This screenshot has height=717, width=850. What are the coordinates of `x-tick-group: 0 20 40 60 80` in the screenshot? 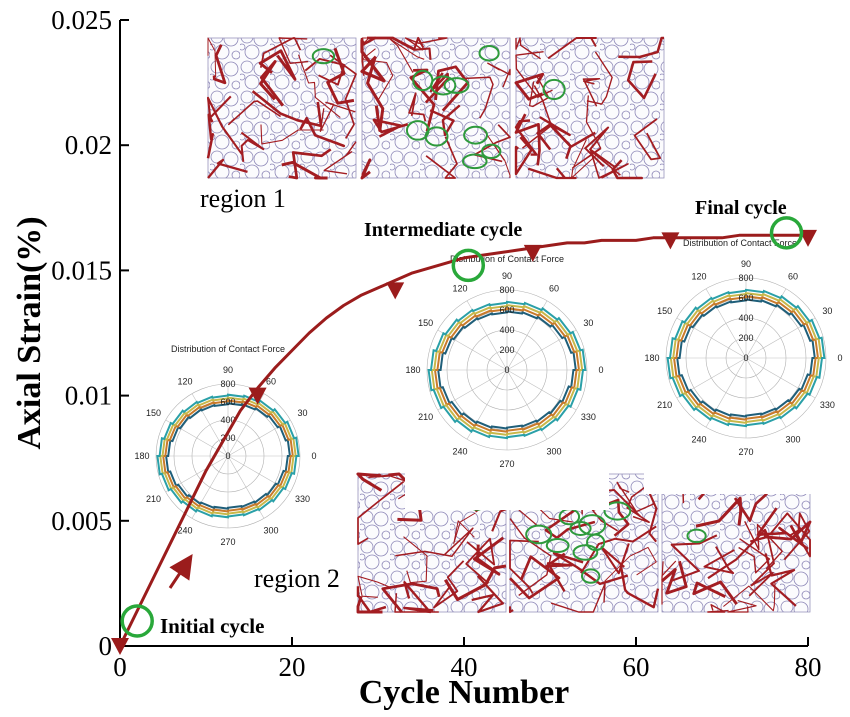 It's located at (467, 659).